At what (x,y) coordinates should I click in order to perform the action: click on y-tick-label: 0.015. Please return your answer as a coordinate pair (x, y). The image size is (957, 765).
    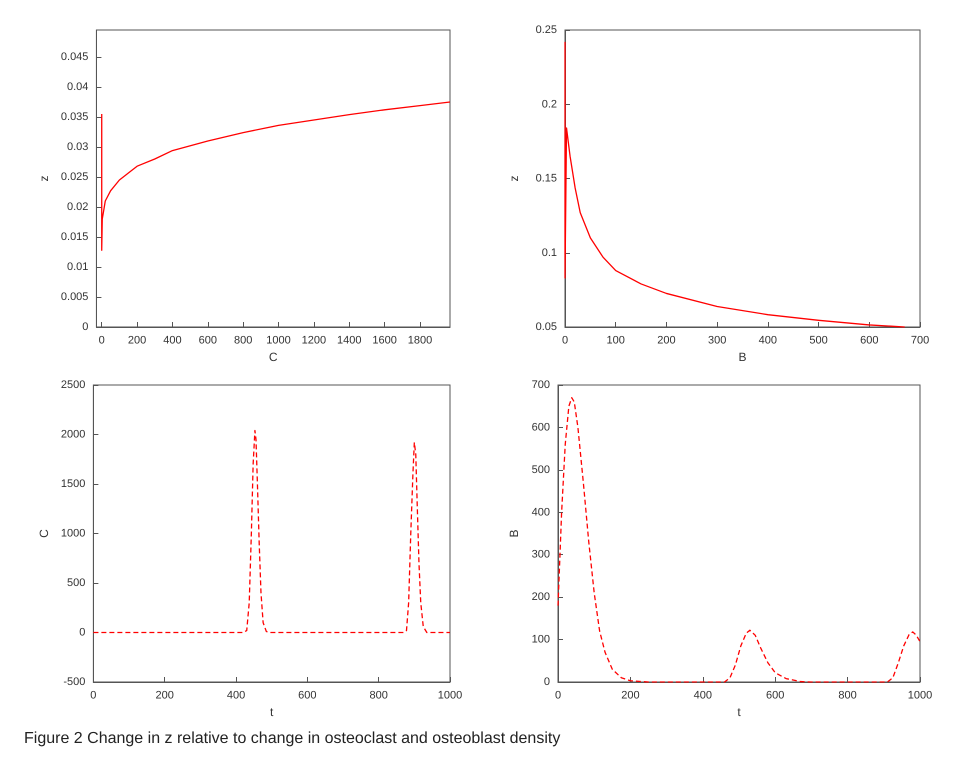
    Looking at the image, I should click on (74, 237).